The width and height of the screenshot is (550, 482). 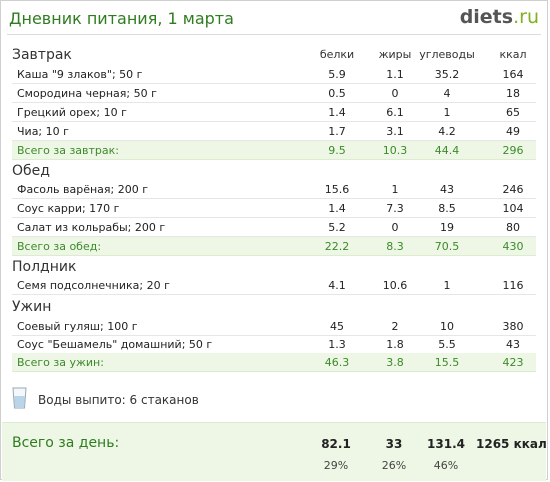 I want to click on day-fat-percent: 26%, so click(x=394, y=465).